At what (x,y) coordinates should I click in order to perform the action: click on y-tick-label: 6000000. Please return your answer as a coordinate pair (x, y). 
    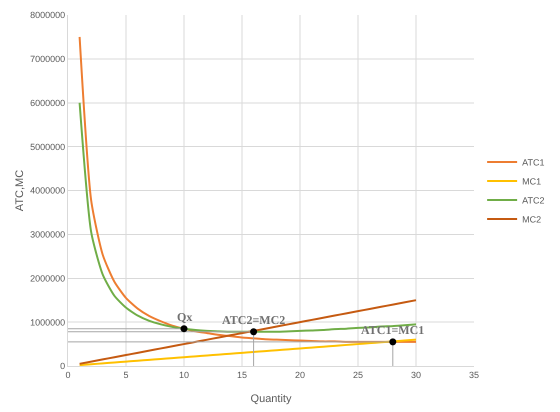
    Looking at the image, I should click on (48, 103).